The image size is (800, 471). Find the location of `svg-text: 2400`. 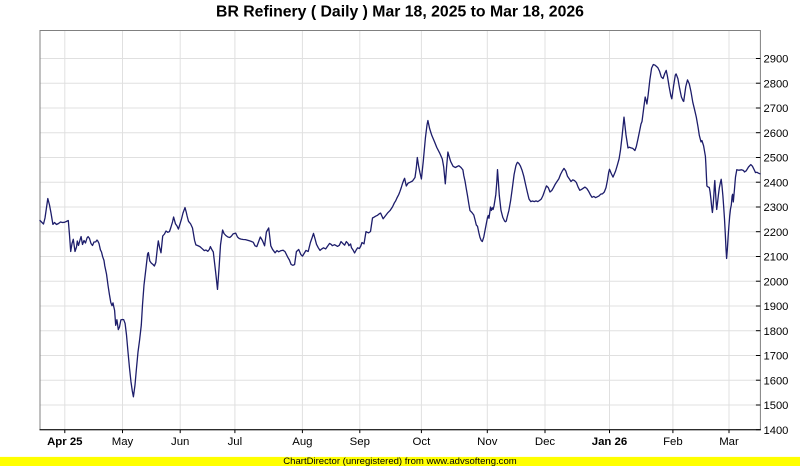

svg-text: 2400 is located at coordinates (776, 183).